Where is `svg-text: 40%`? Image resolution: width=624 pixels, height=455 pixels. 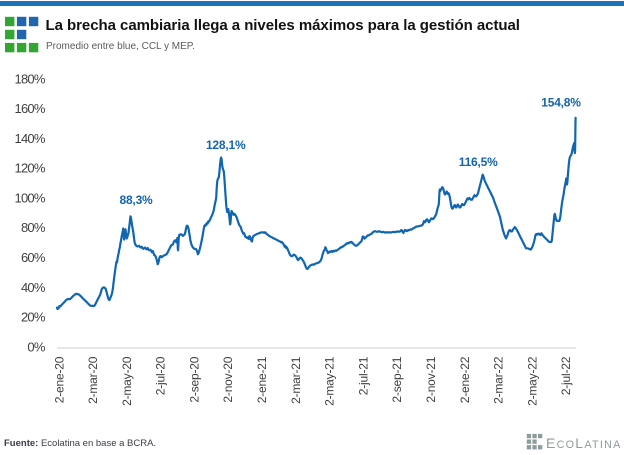
svg-text: 40% is located at coordinates (33, 287).